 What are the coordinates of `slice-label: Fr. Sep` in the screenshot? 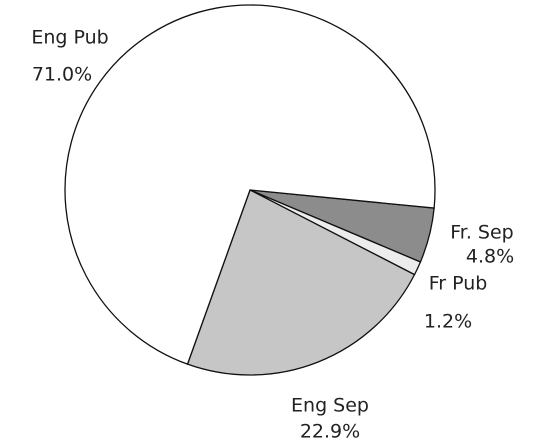 It's located at (482, 233).